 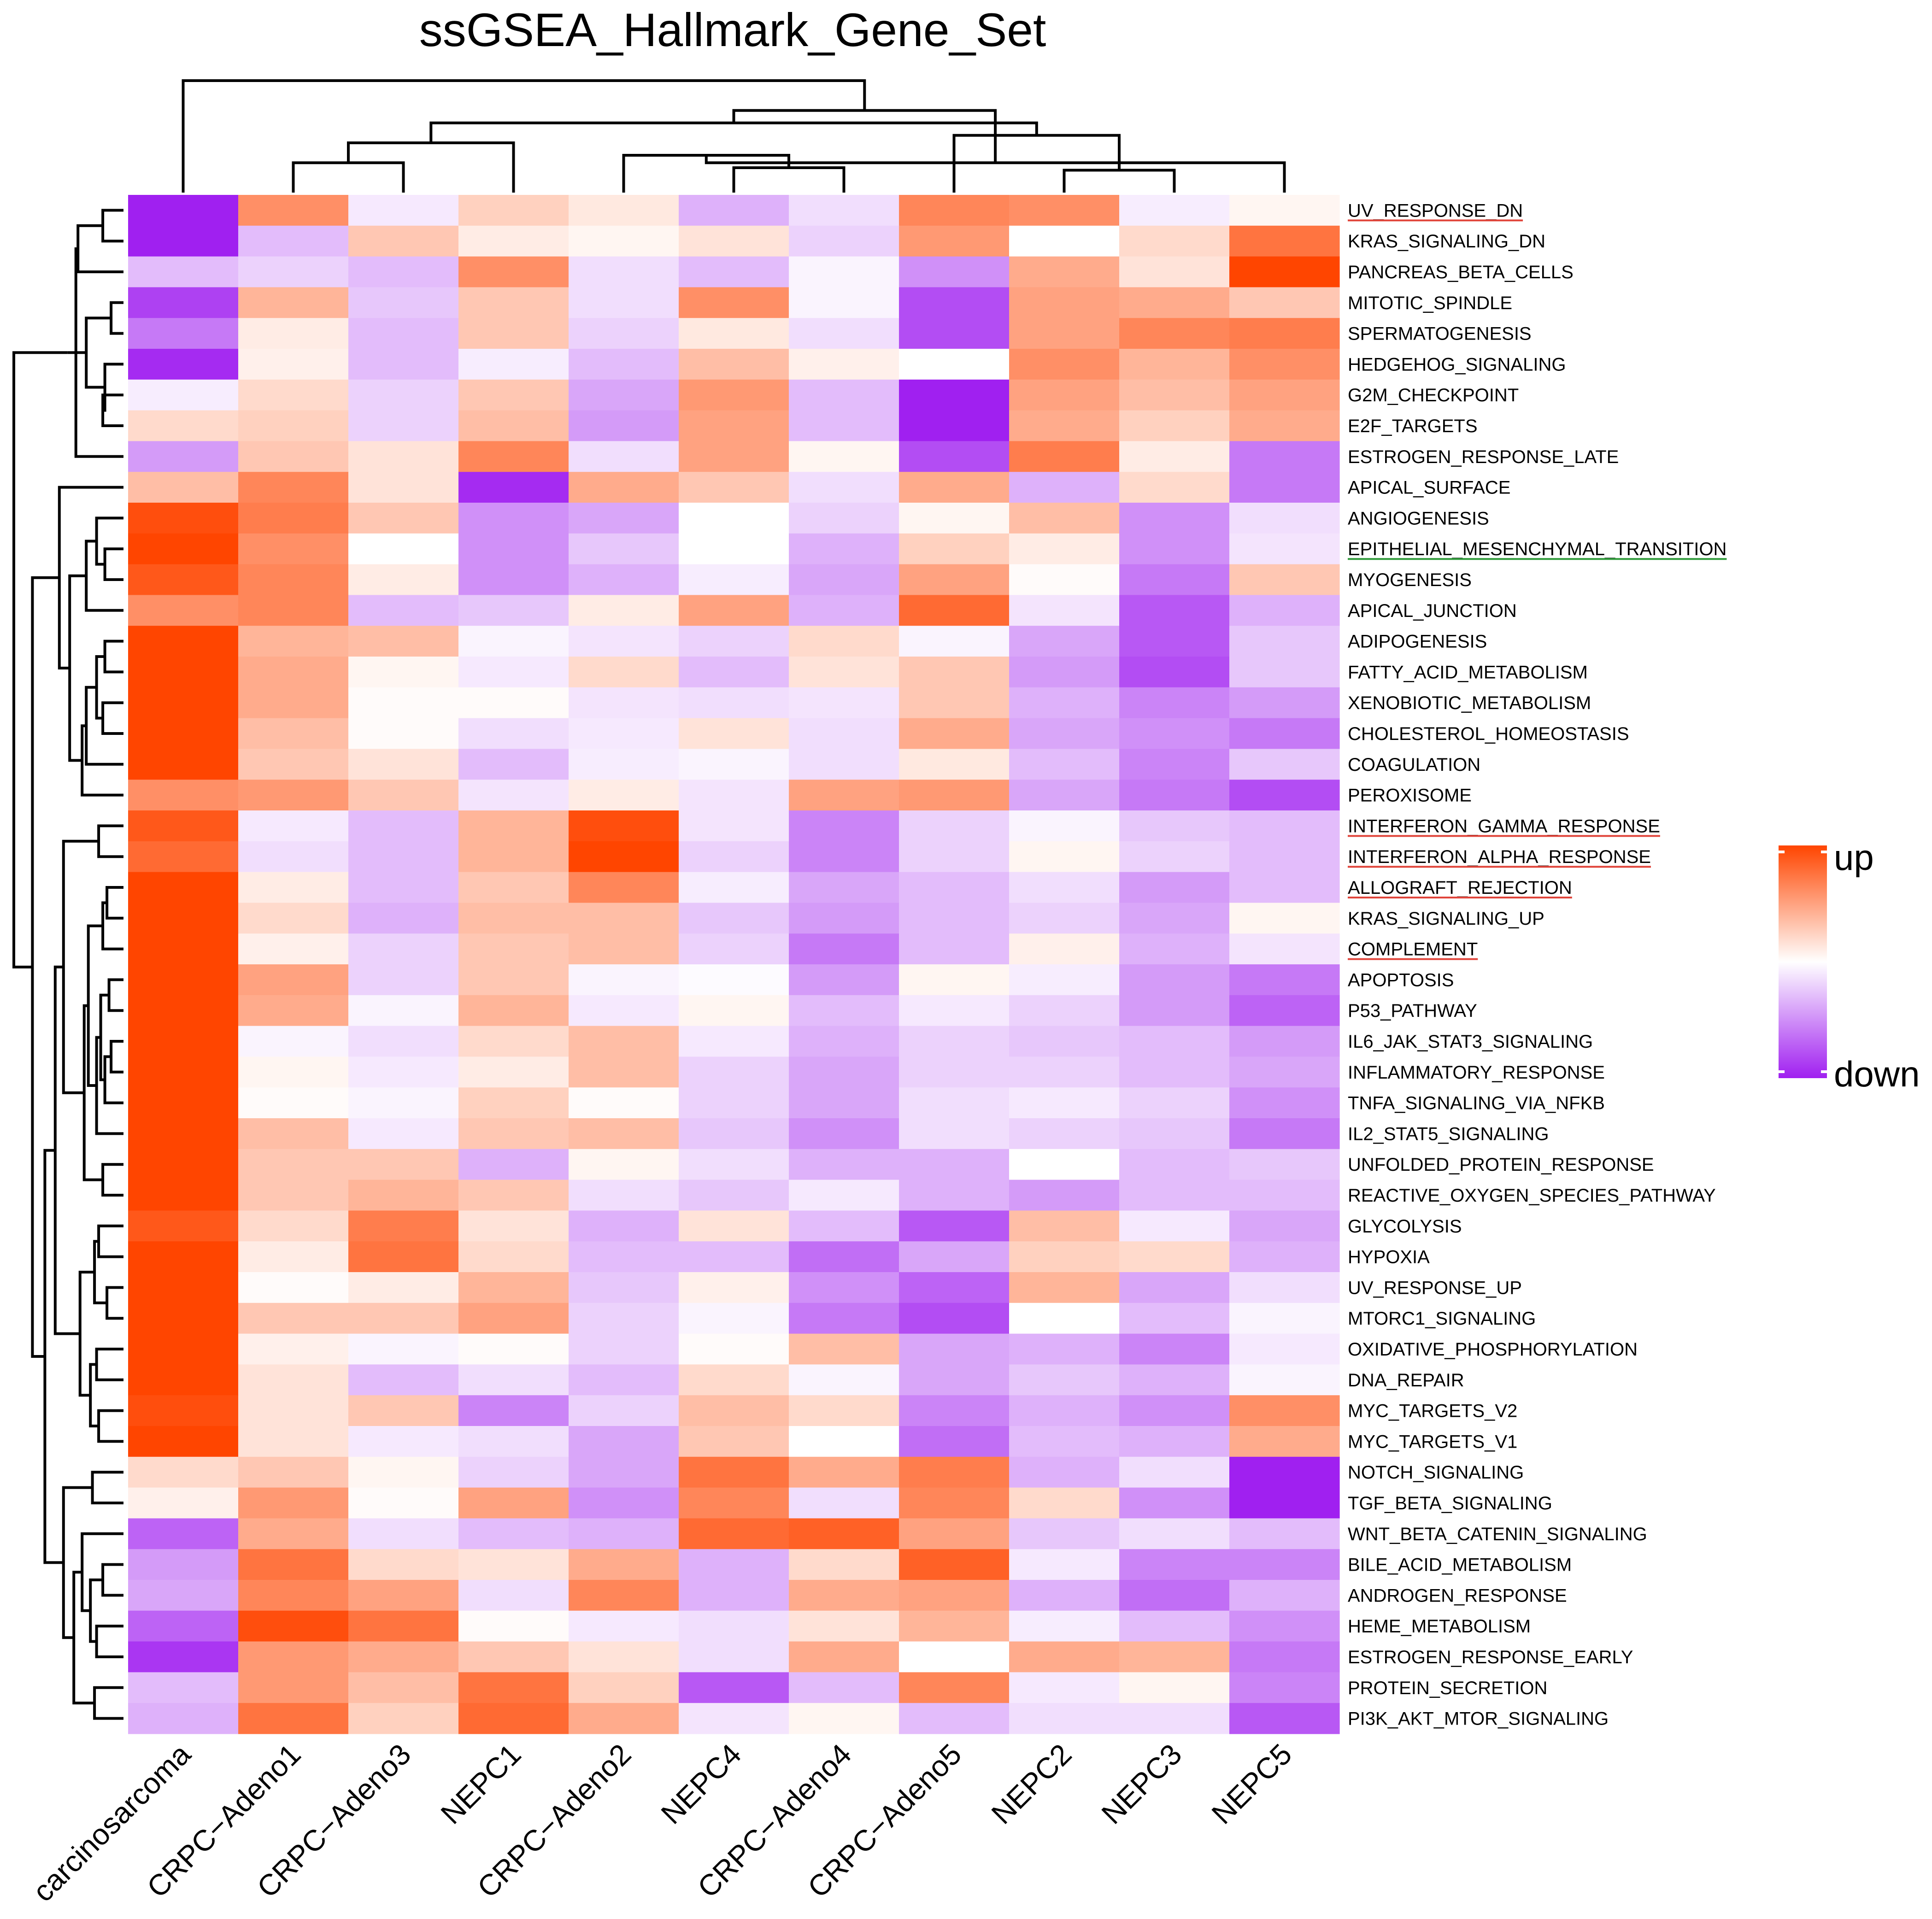 What do you see at coordinates (732, 30) in the screenshot?
I see `chart-title: ssGSEA_Hallmark_Gene_Set` at bounding box center [732, 30].